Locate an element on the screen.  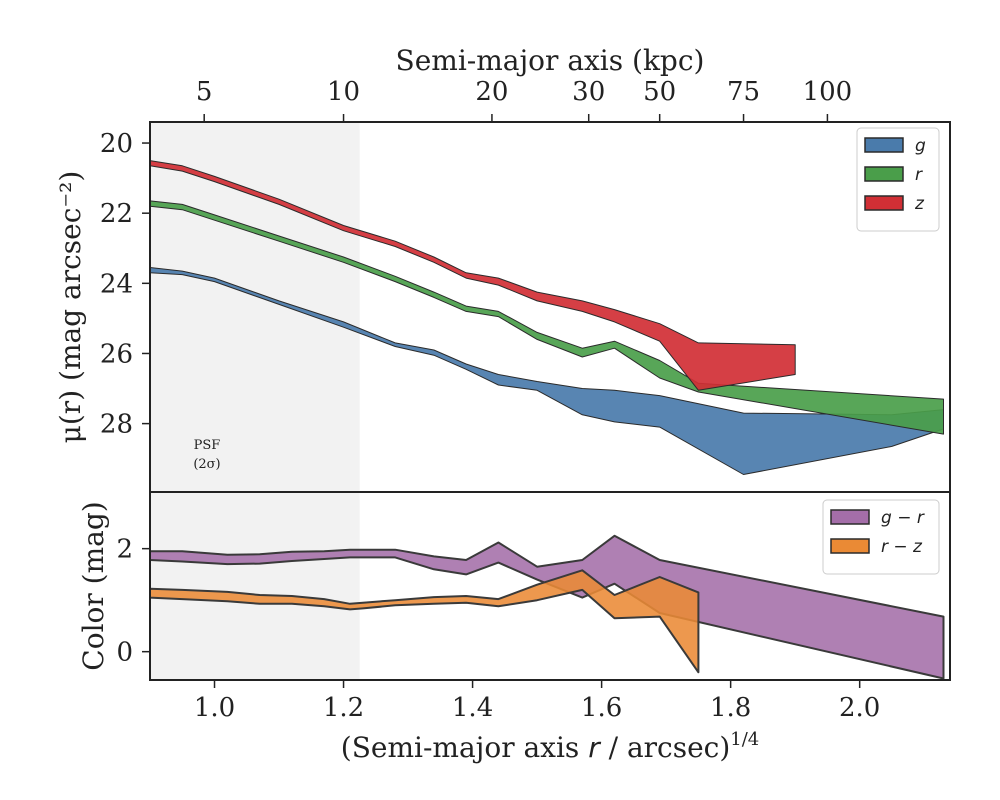
x-axis-title-unit: / arcsec) is located at coordinates (665, 747).